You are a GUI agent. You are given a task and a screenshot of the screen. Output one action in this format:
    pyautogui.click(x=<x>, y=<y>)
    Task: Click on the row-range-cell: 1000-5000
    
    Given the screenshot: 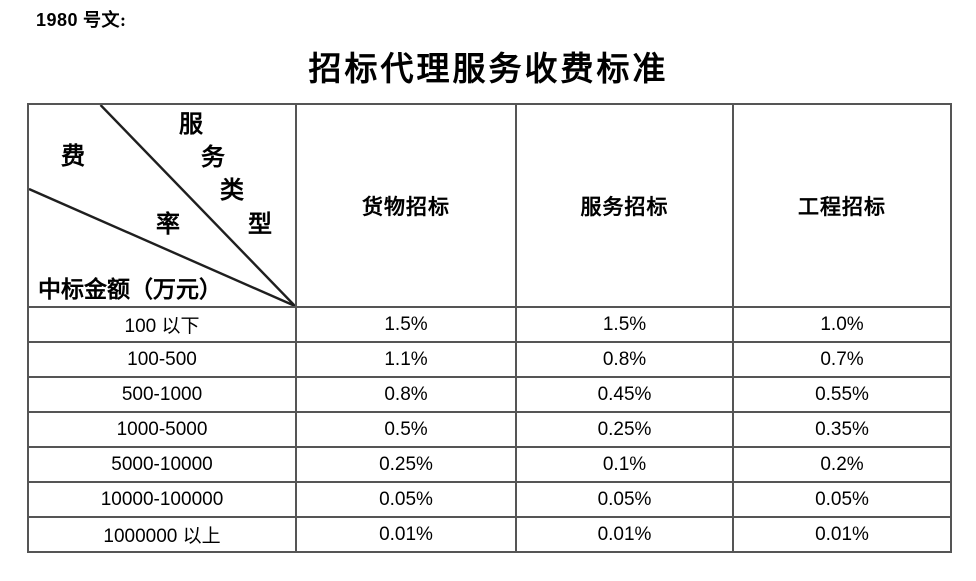 What is the action you would take?
    pyautogui.click(x=162, y=429)
    